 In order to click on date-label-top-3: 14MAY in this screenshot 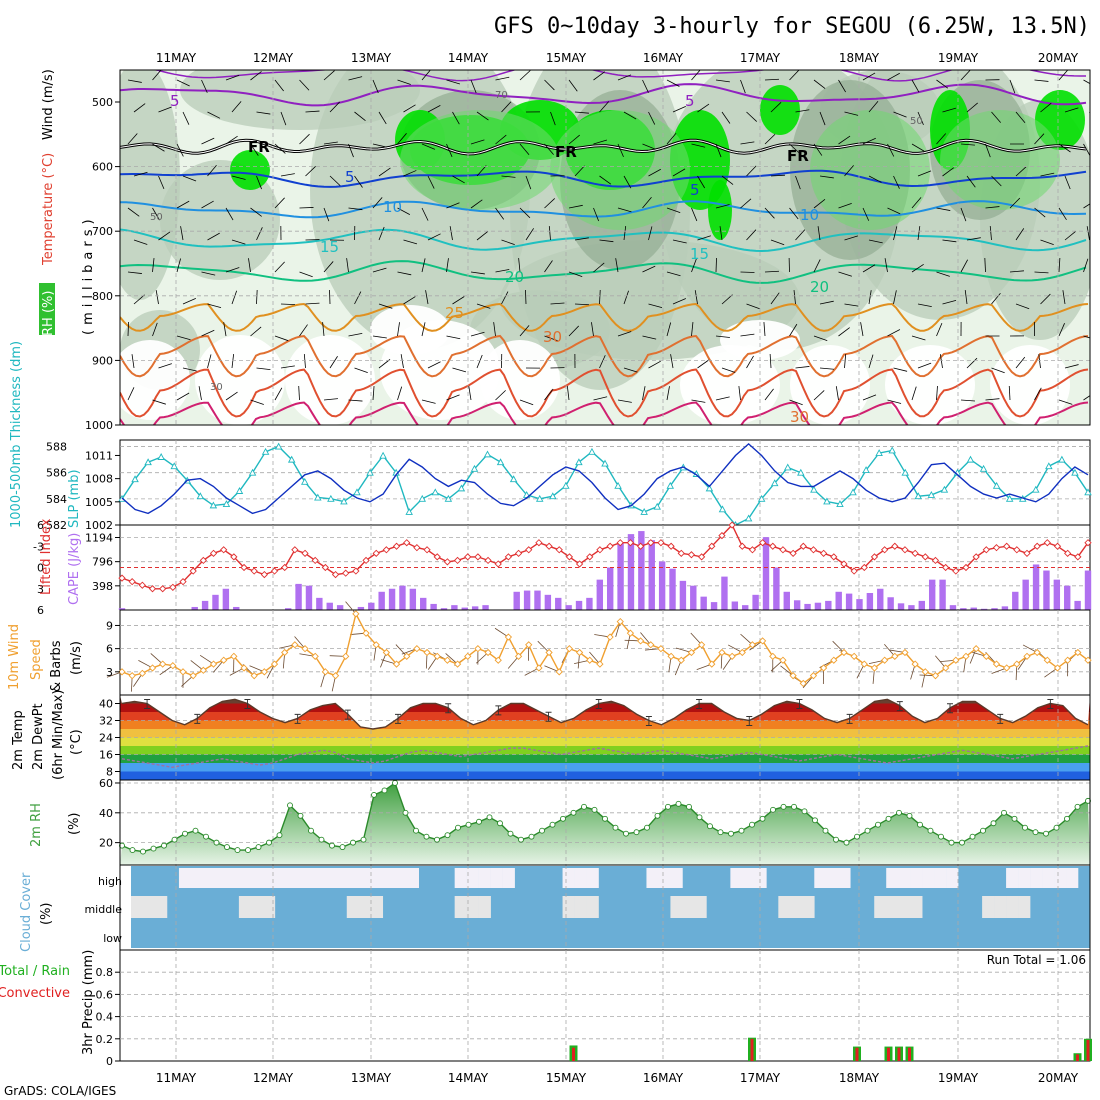, I will do `click(468, 58)`.